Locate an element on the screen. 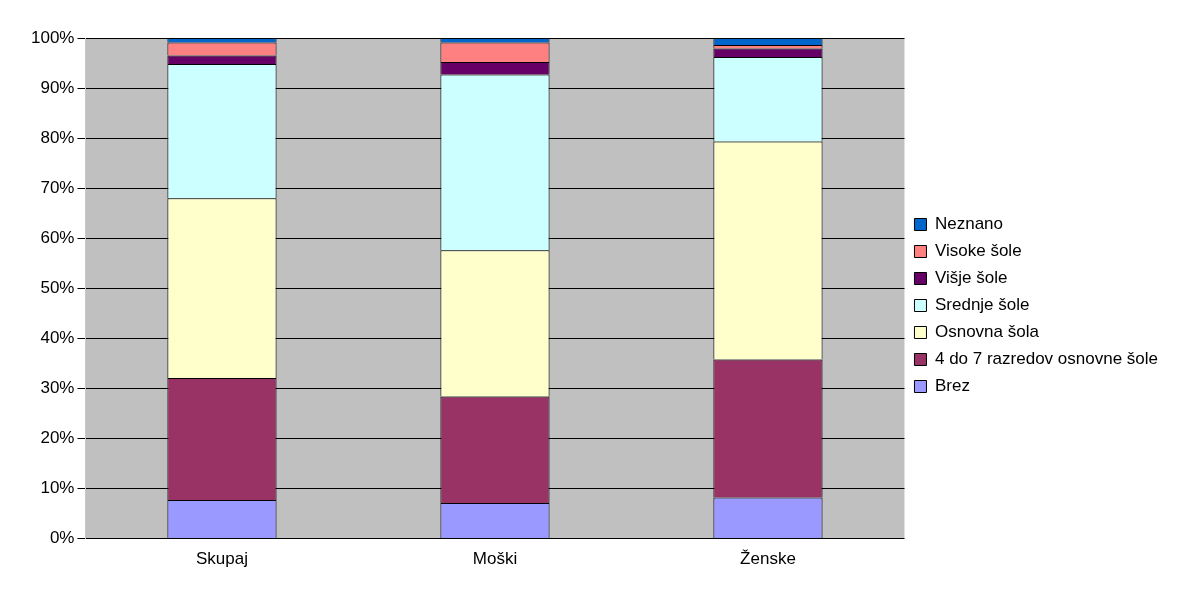 This screenshot has width=1192, height=603. y-tick-label: 20% is located at coordinates (57, 438).